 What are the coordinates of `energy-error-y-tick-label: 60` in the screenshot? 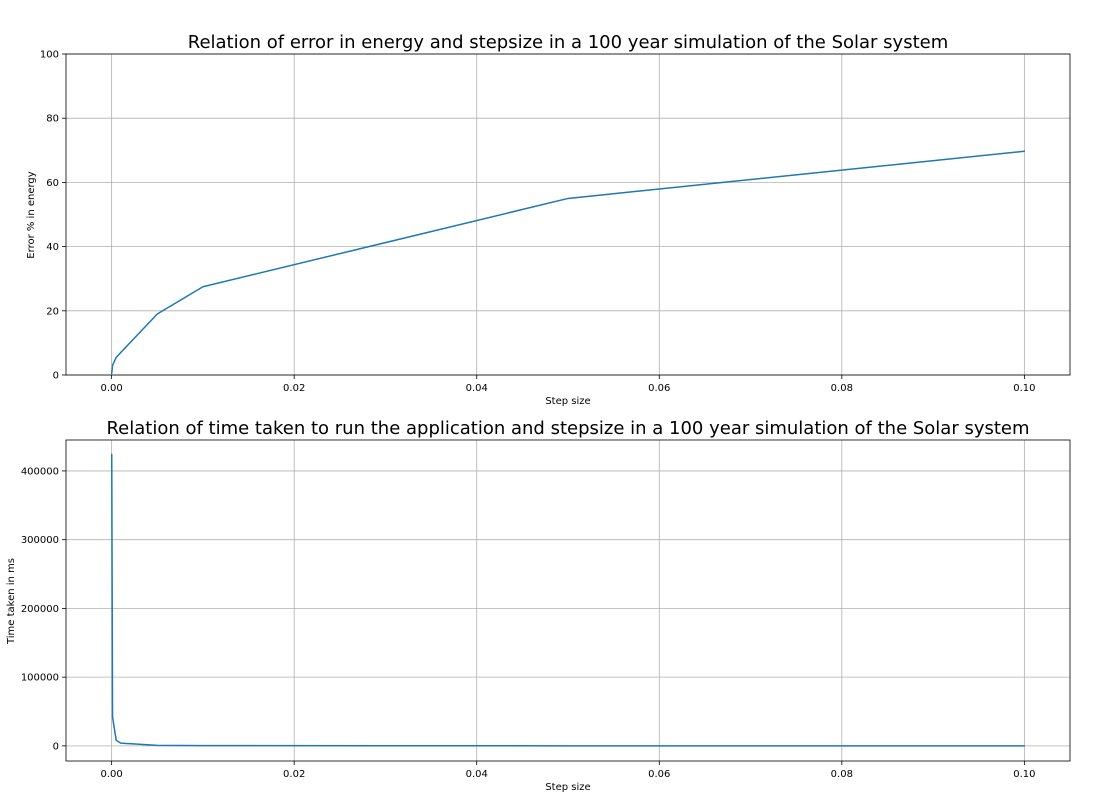 It's located at (52, 183).